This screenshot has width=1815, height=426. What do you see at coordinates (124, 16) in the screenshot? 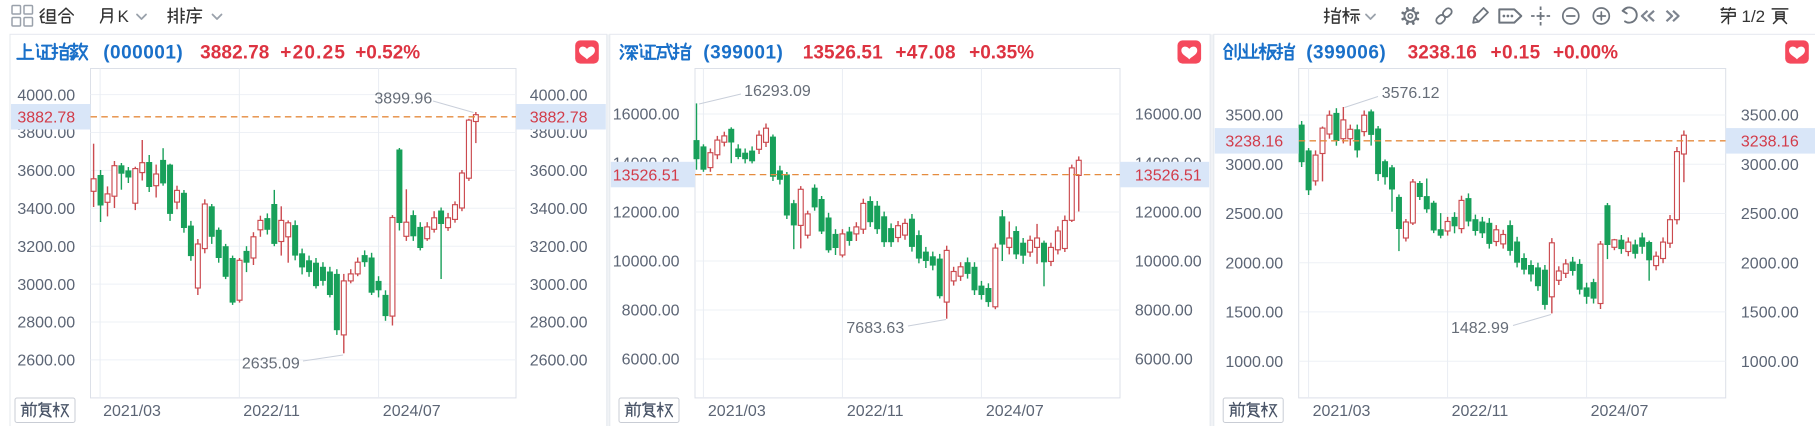
I see `svg-text: K` at bounding box center [124, 16].